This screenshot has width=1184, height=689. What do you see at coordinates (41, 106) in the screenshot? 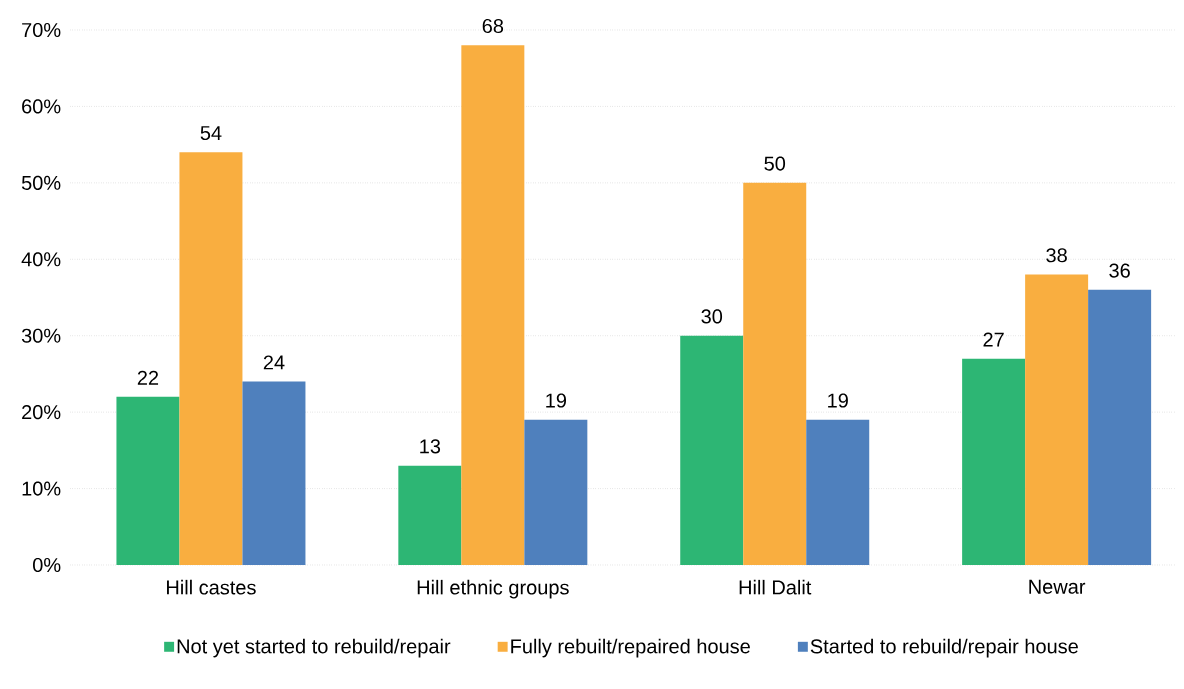
I see `y-tick-label: 60%` at bounding box center [41, 106].